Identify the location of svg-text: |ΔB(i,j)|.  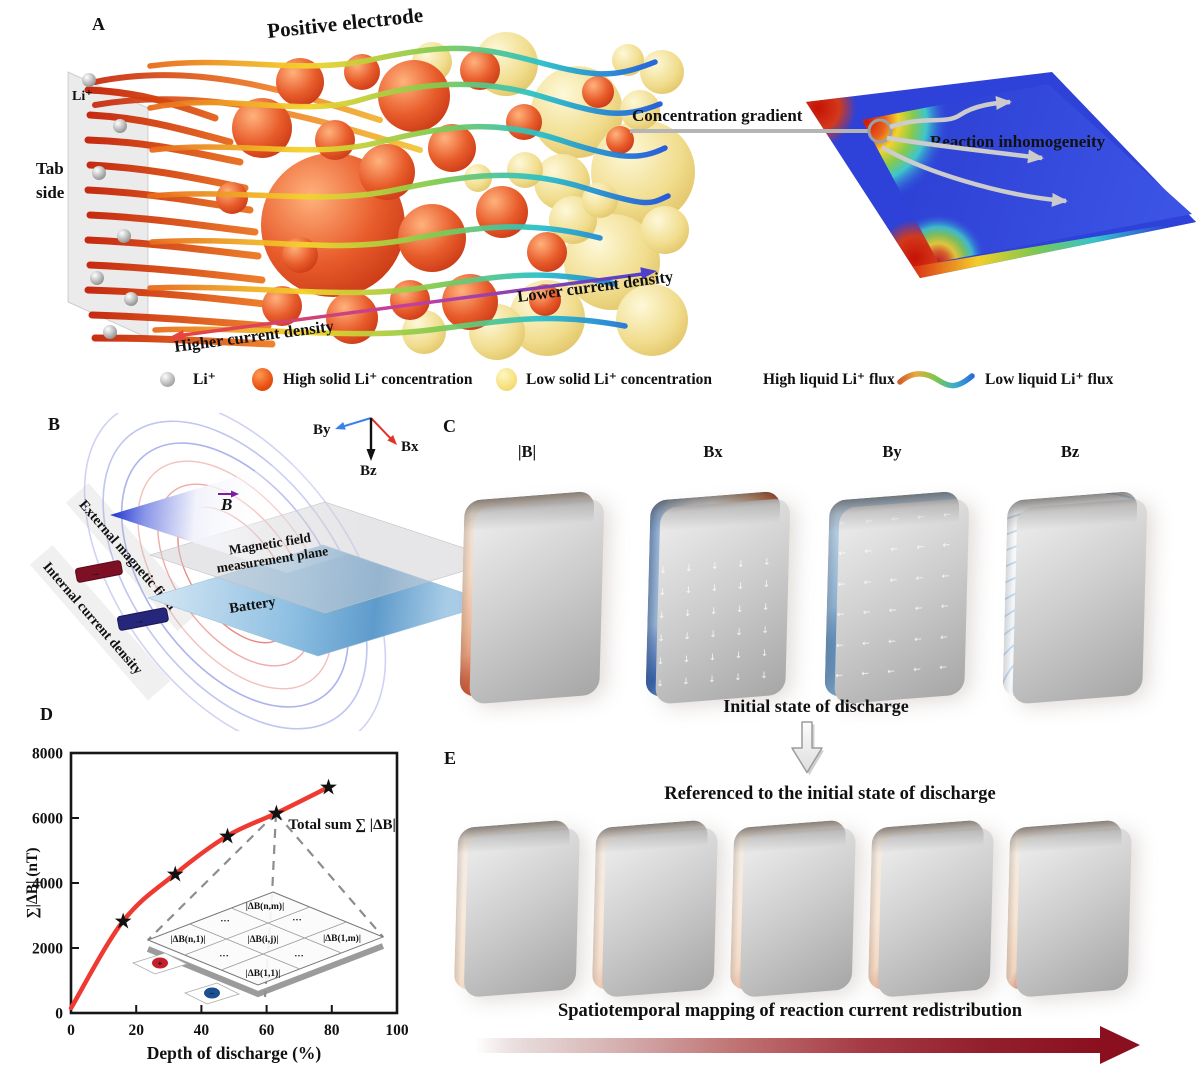
(263, 939).